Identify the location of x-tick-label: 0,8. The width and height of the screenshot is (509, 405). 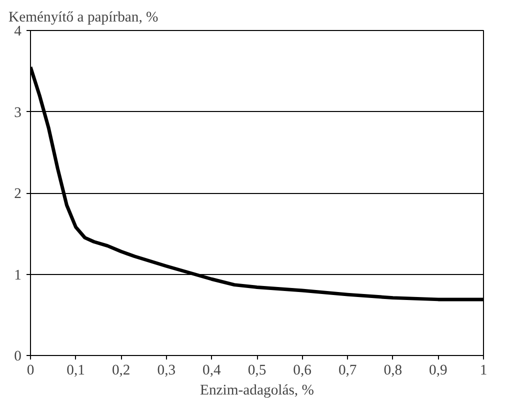
(393, 370).